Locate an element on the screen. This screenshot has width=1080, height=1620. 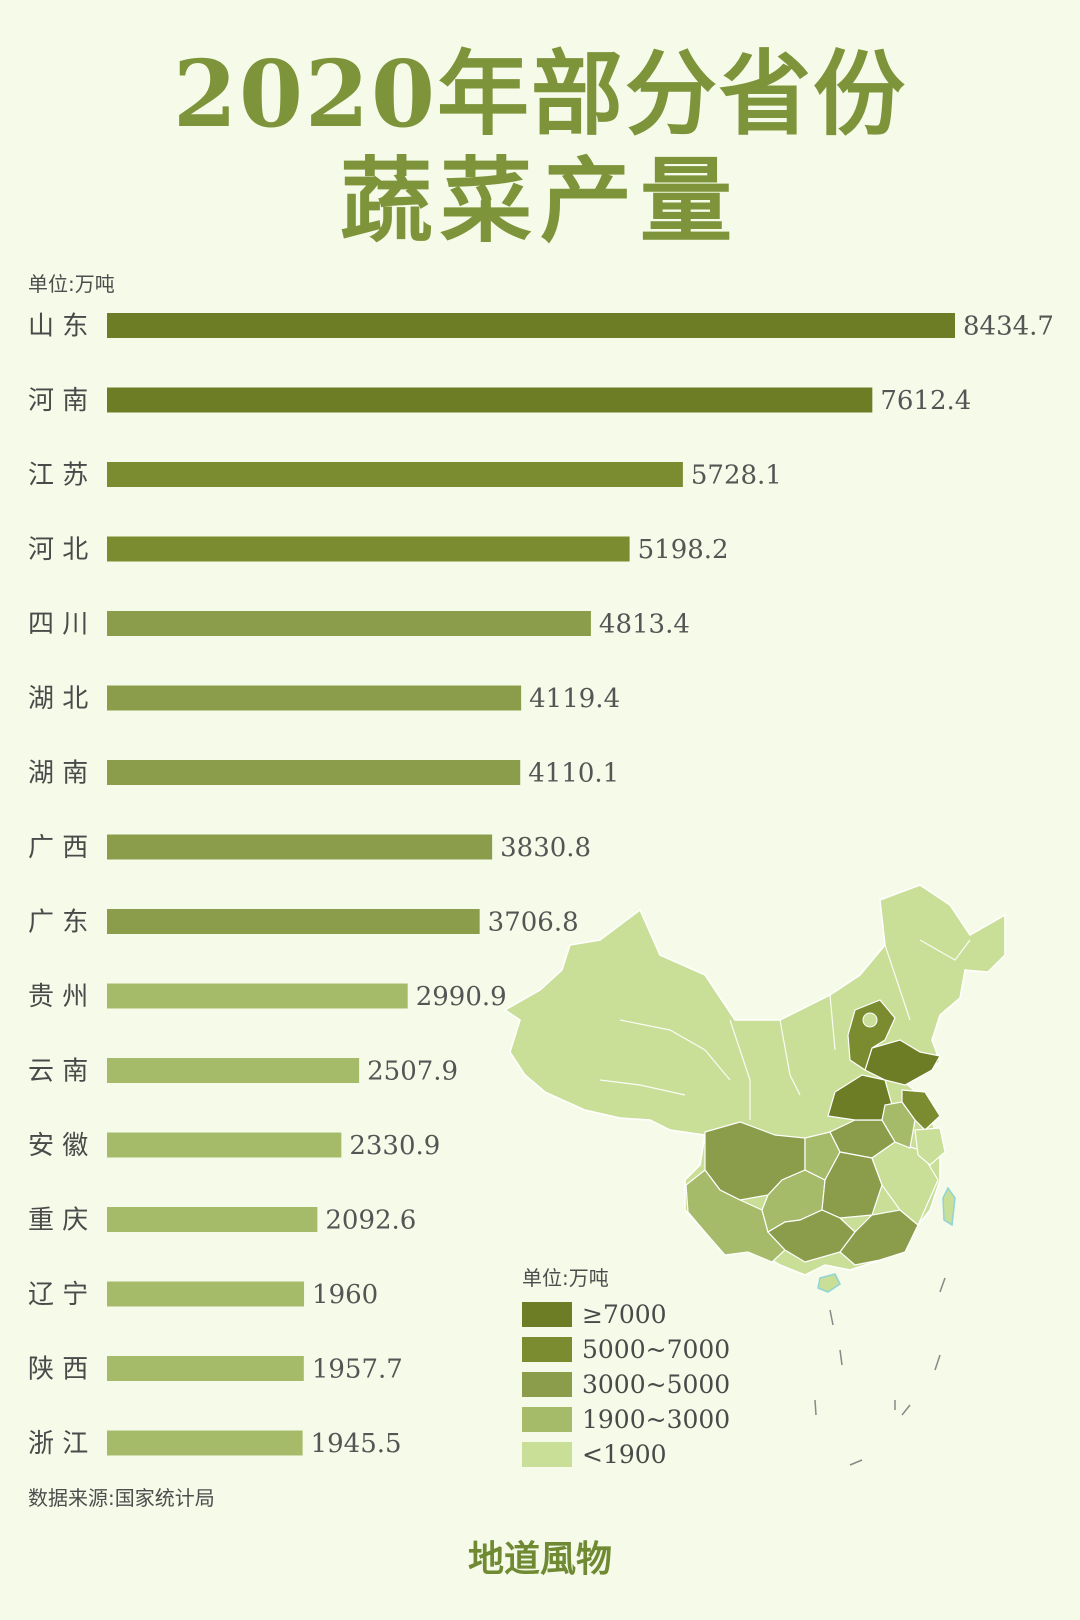
legend-label: 5000~7000 is located at coordinates (656, 1349).